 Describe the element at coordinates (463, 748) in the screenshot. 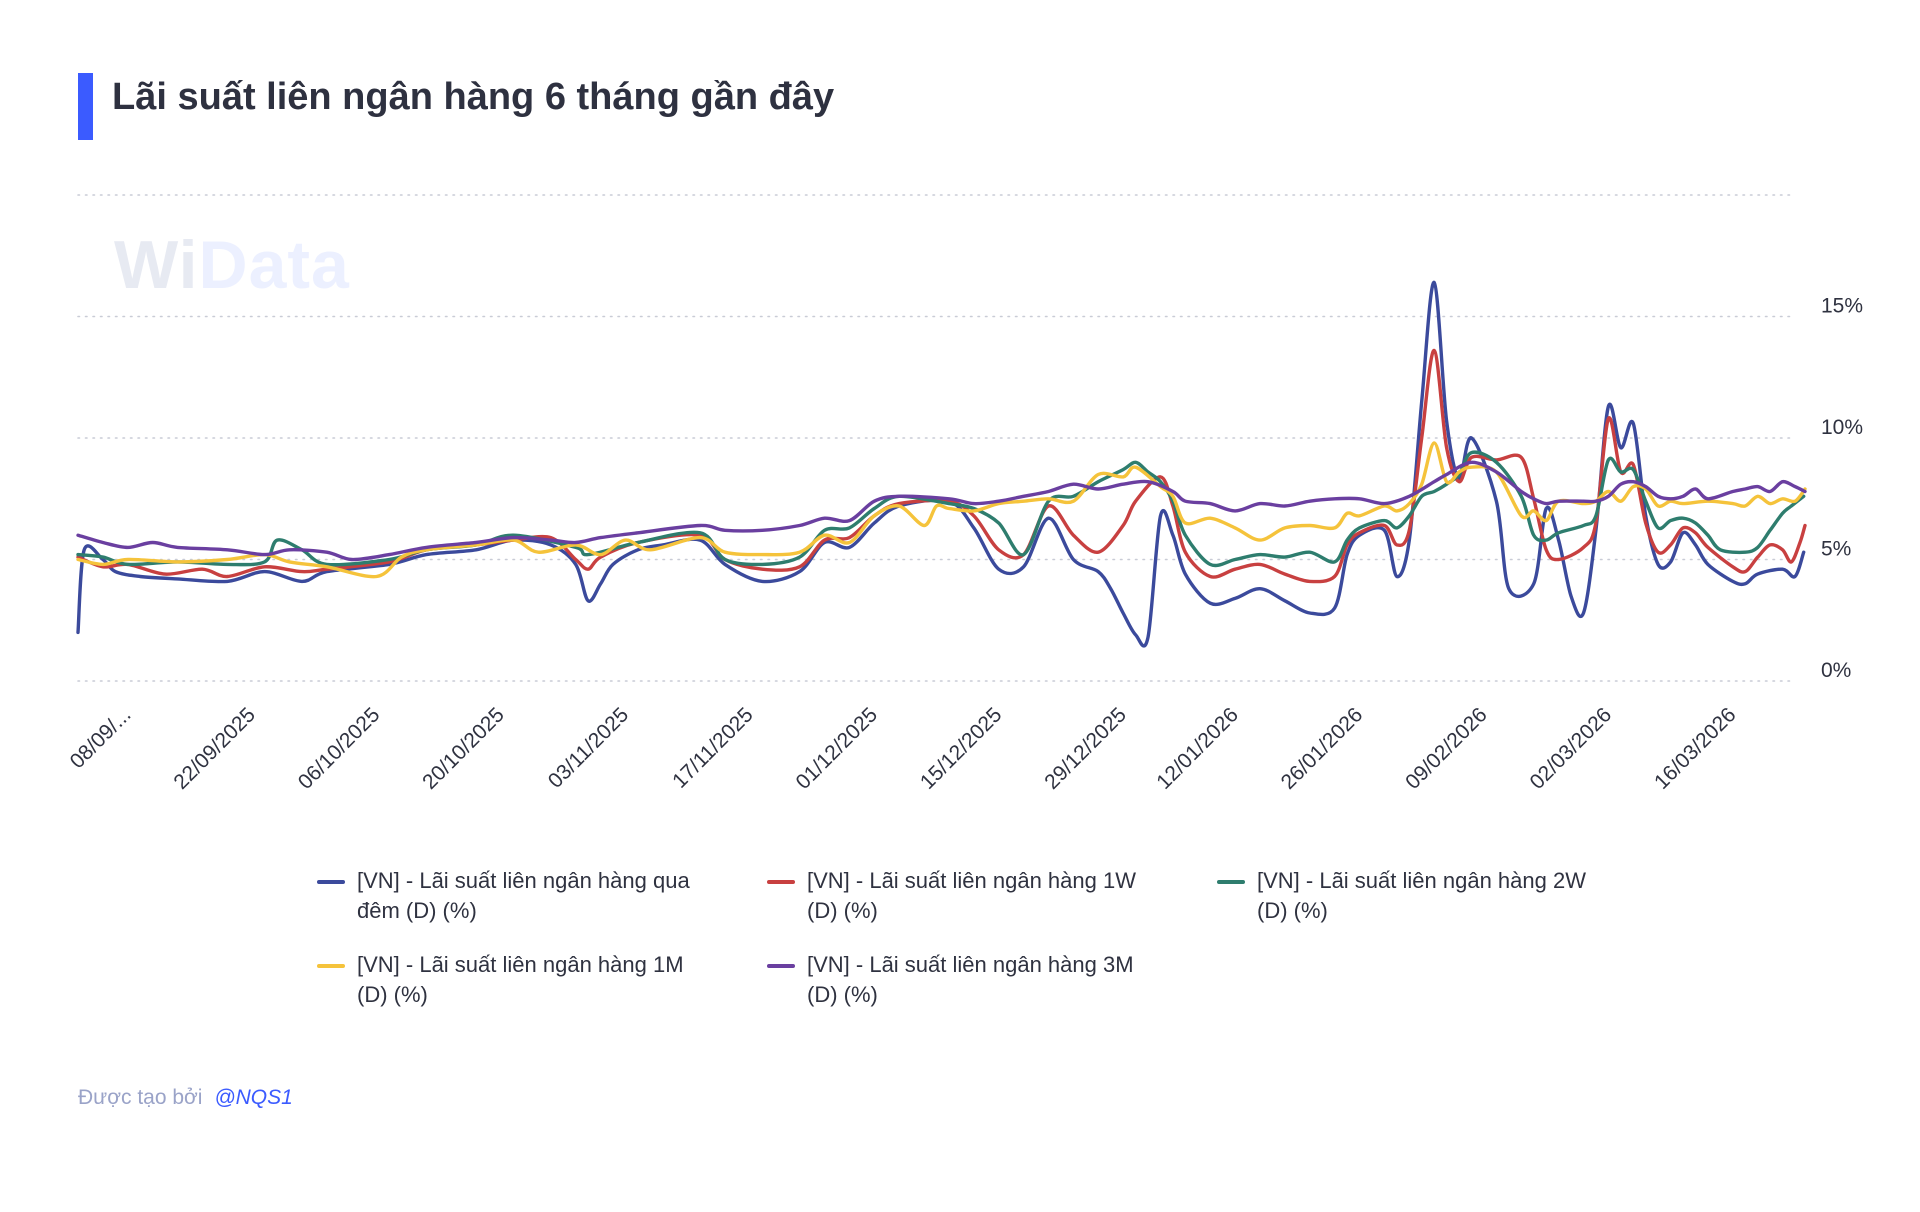

I see `x-tick-label: 20/10/2025` at that location.